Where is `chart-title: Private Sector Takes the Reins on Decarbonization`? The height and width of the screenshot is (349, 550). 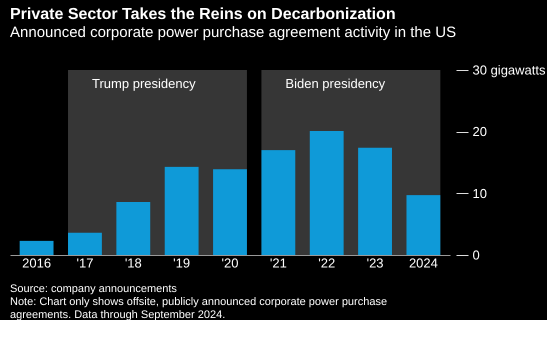
chart-title: Private Sector Takes the Reins on Decarbonization is located at coordinates (203, 14).